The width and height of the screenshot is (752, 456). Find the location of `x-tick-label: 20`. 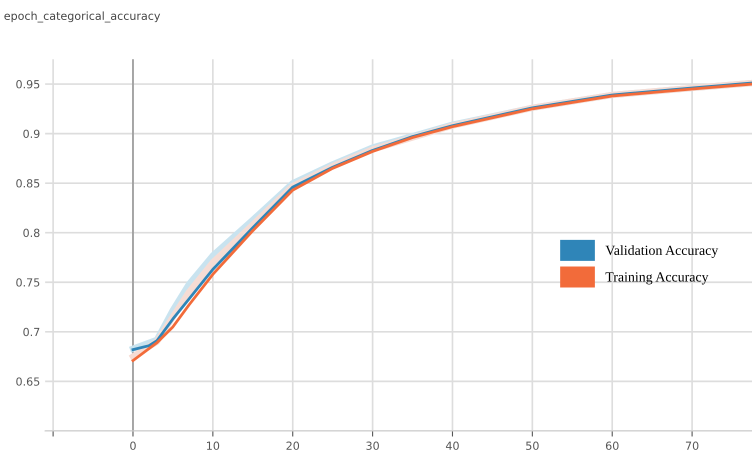

x-tick-label: 20 is located at coordinates (293, 446).